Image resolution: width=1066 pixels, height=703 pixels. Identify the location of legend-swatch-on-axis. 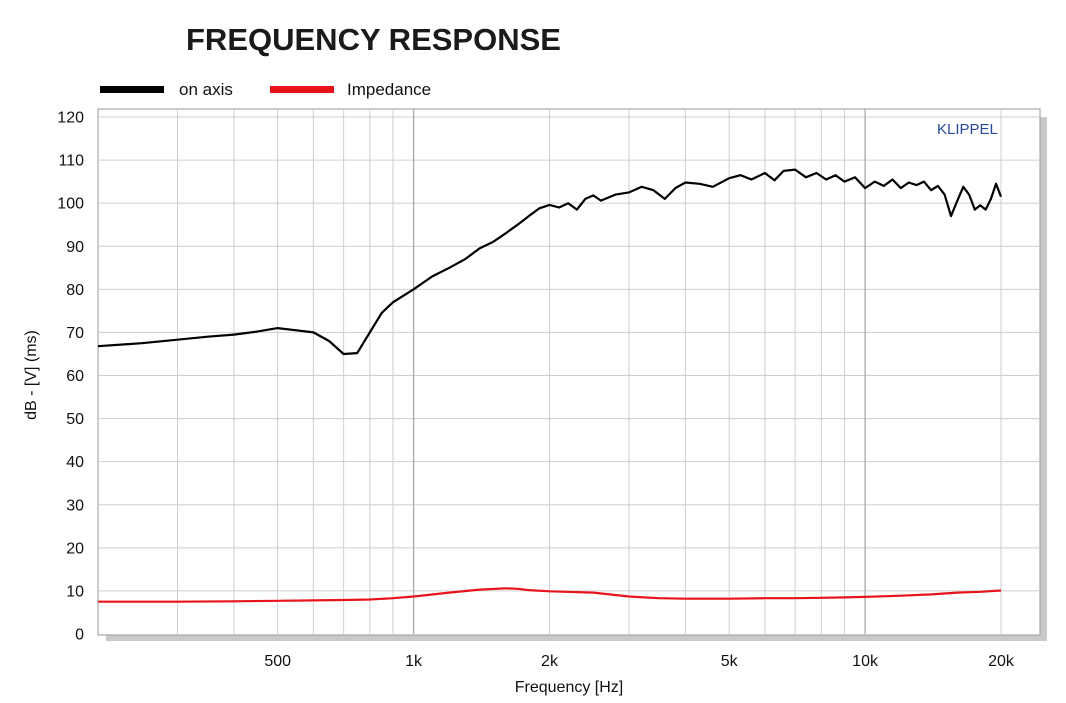
(132, 89).